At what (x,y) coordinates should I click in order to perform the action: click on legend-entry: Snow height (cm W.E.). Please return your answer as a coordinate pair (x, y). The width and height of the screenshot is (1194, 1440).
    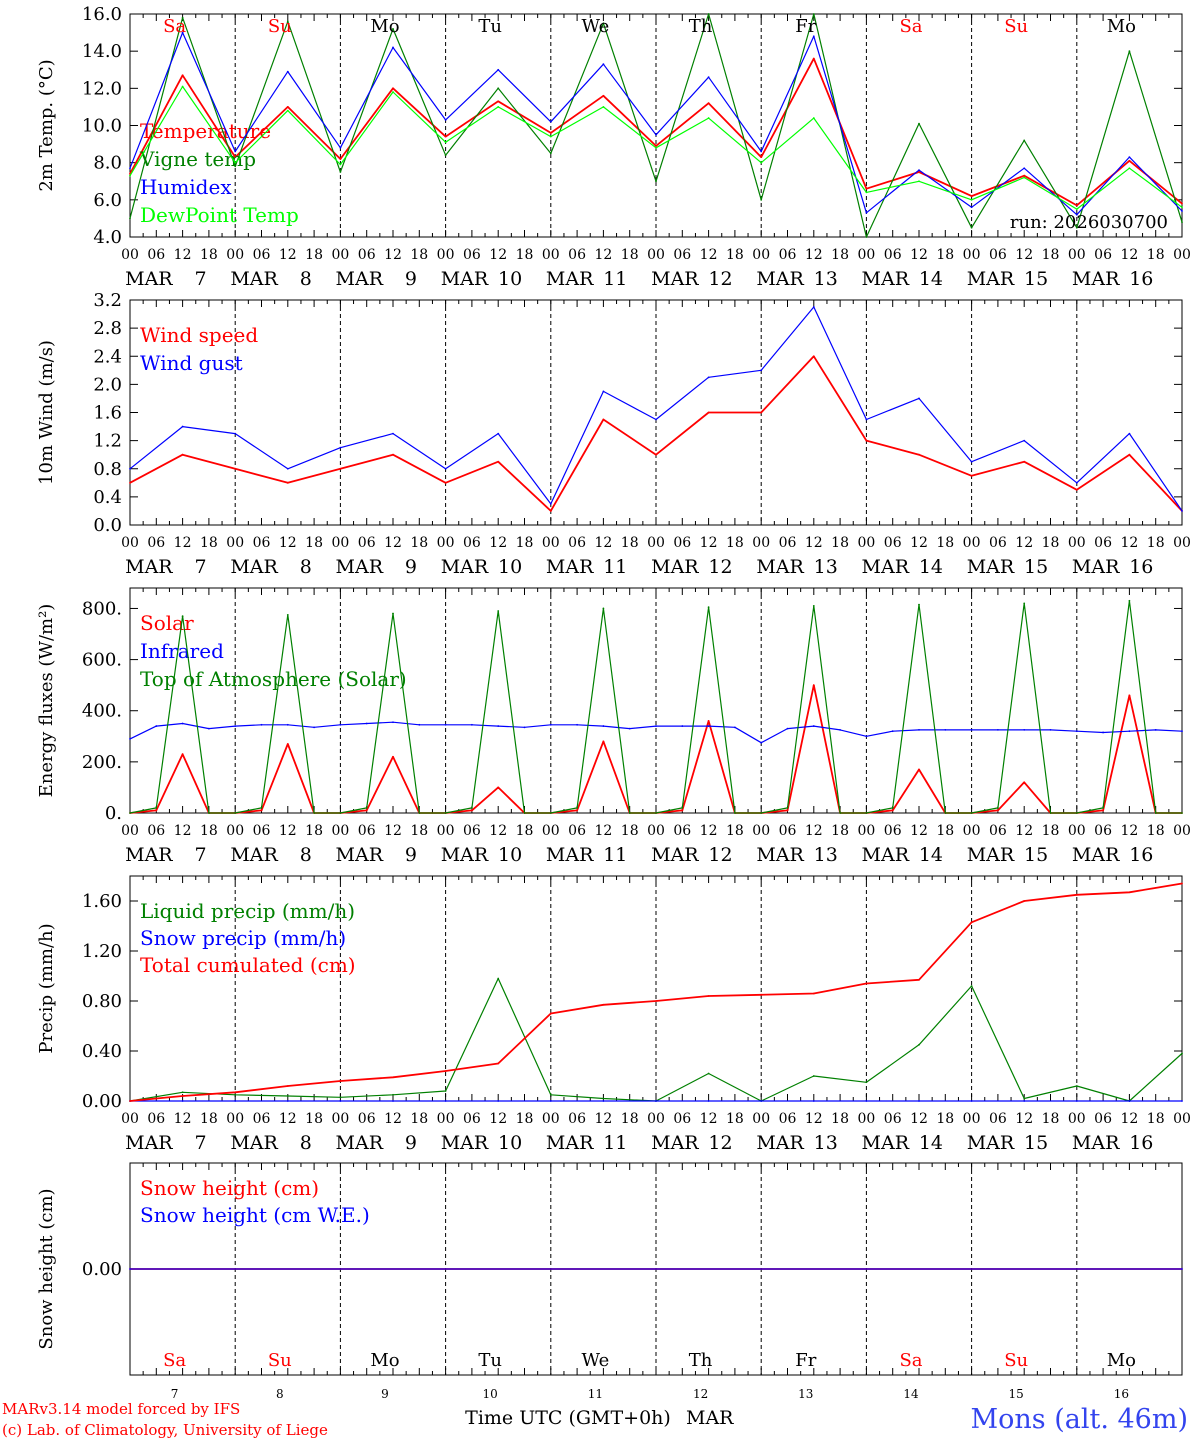
    Looking at the image, I should click on (255, 1215).